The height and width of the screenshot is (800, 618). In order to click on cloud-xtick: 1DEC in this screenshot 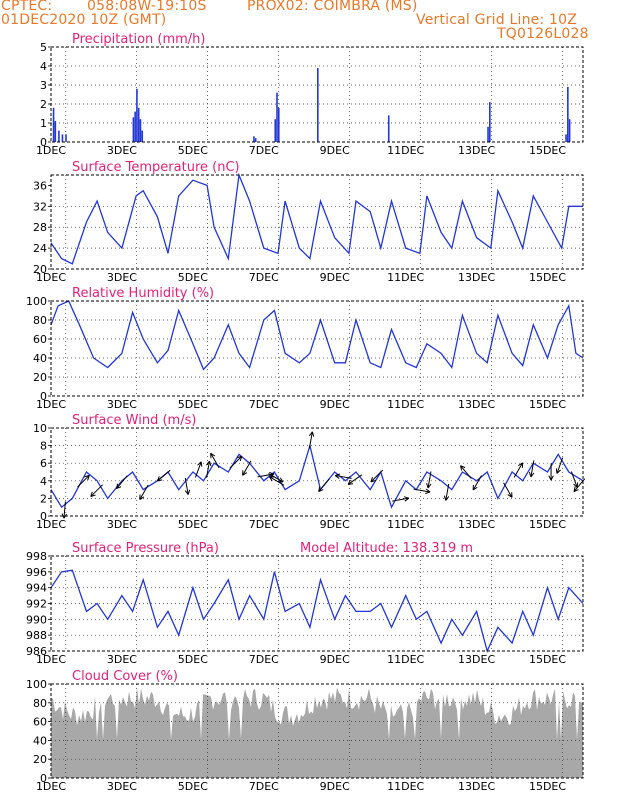, I will do `click(51, 786)`.